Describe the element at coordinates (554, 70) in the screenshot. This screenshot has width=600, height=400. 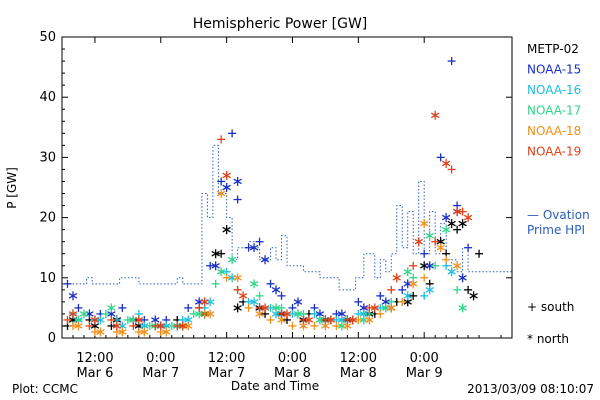
I see `legend-entry: NOAA-15` at that location.